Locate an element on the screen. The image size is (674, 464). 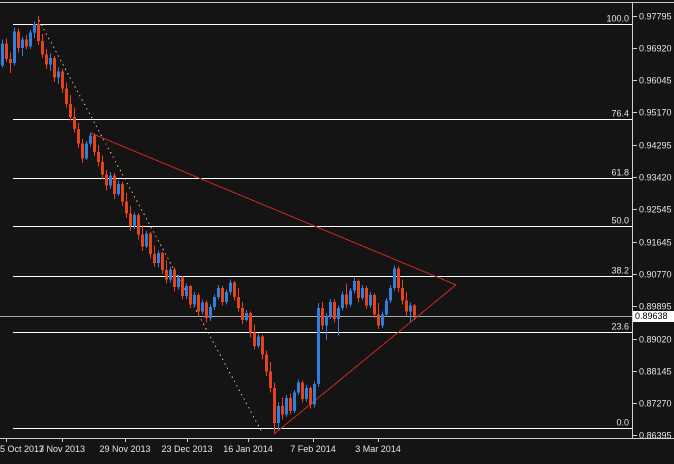
time-axis-label: 23 Dec 2013 is located at coordinates (186, 449).